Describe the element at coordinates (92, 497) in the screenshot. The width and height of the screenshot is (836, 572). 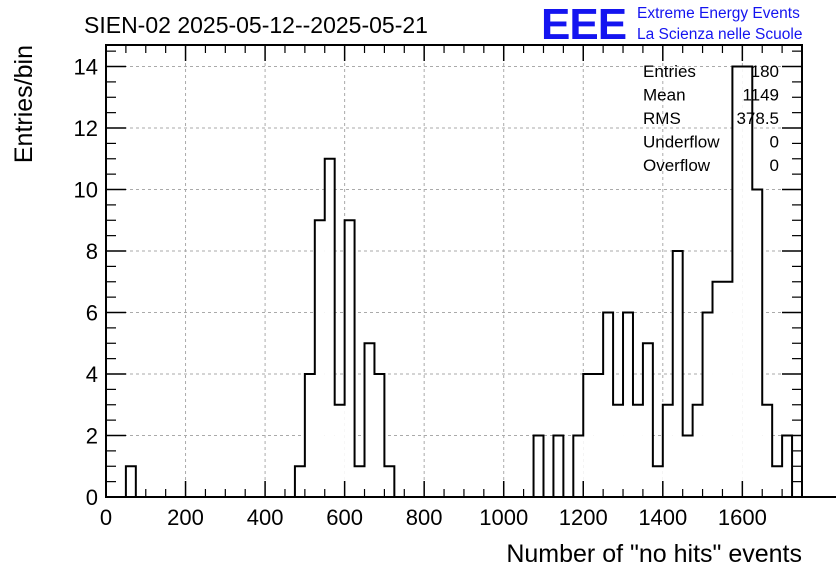
I see `y-tick-label: 0` at that location.